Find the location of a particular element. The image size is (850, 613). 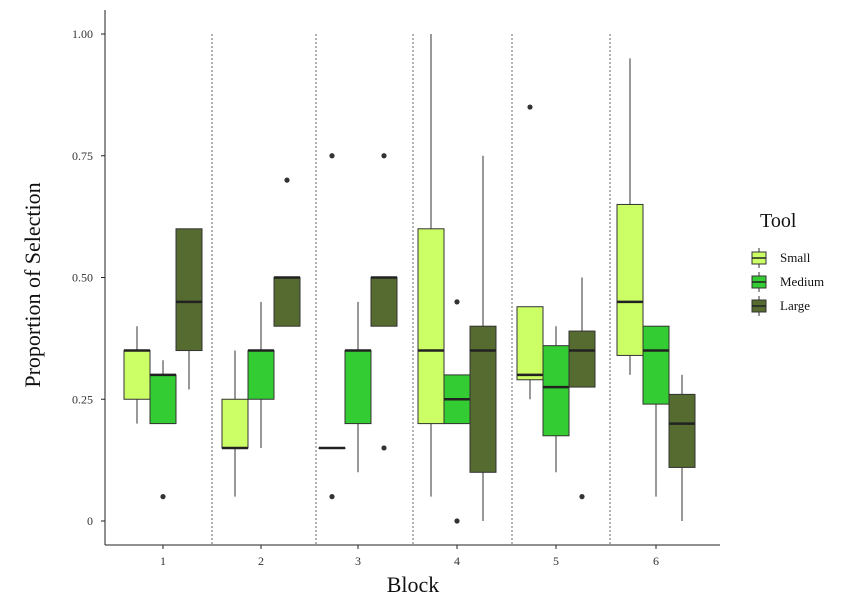

legend-item-large: Large is located at coordinates (780, 306).